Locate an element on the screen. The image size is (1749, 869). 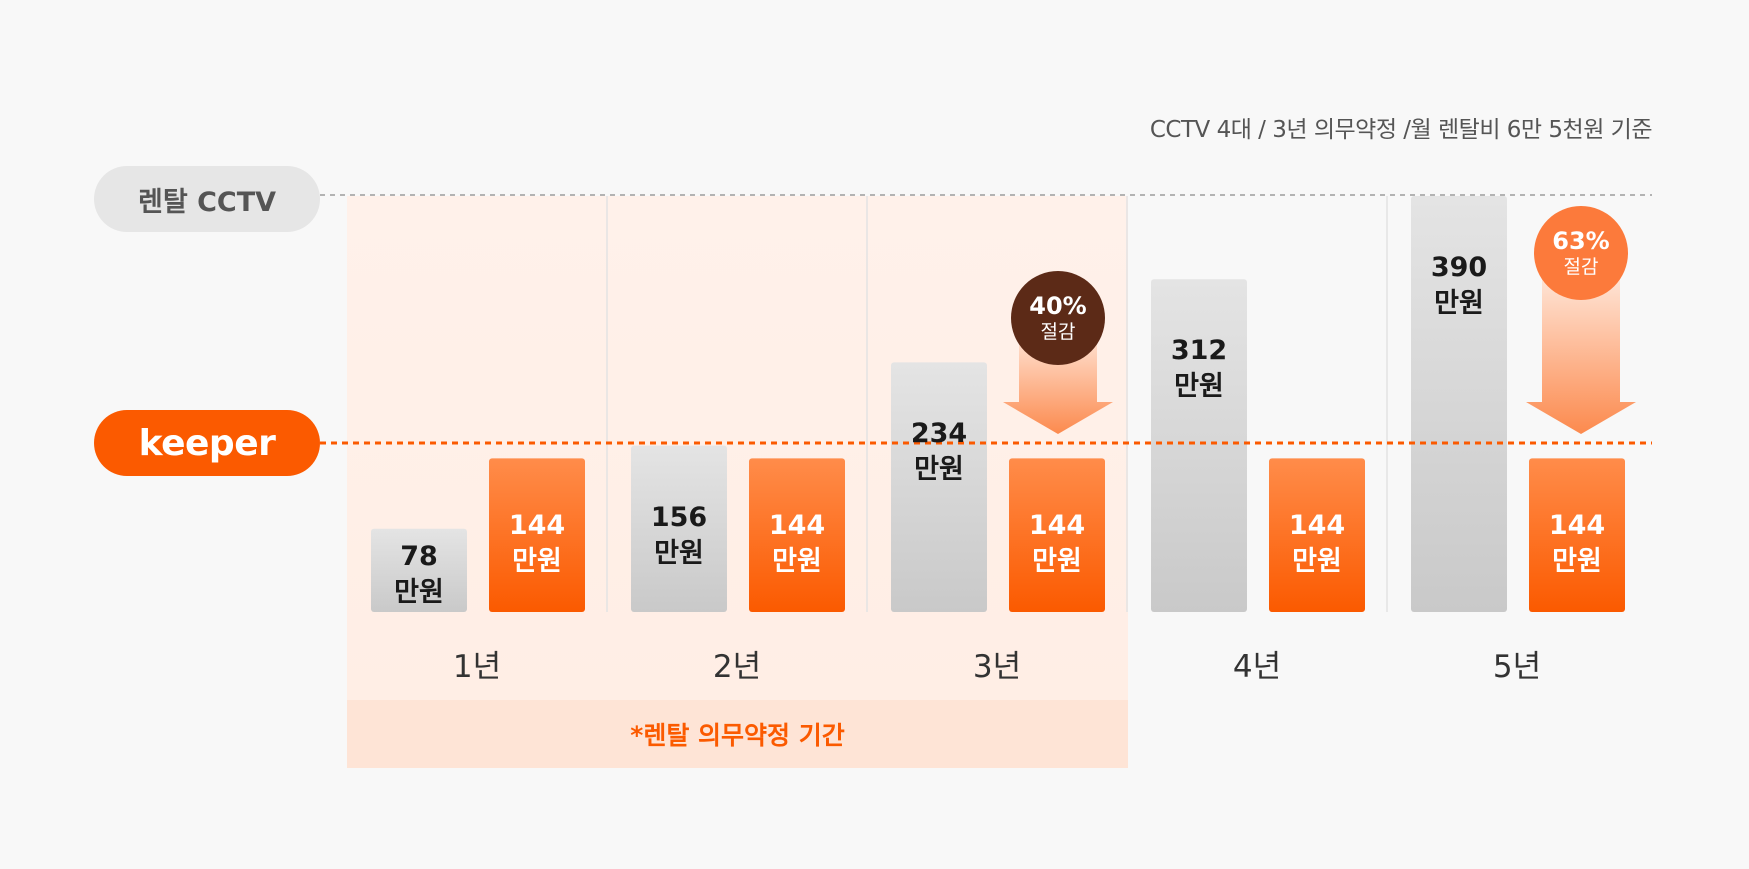
bar-value-label: 156 만원 is located at coordinates (679, 535).